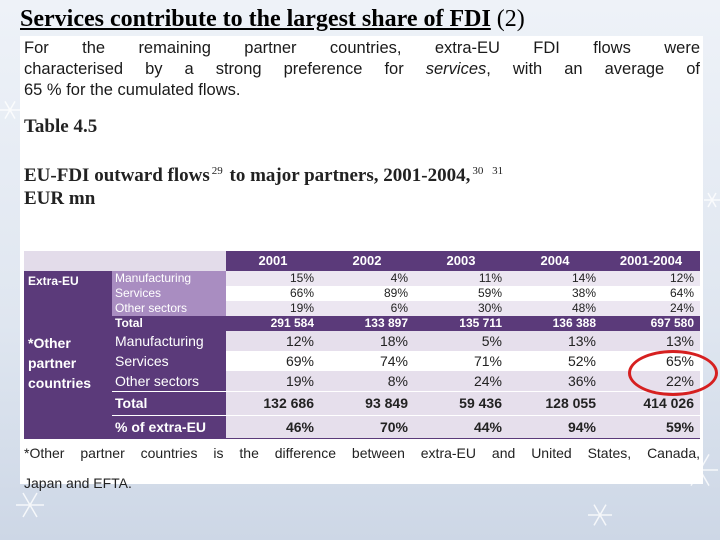 The height and width of the screenshot is (540, 720). Describe the element at coordinates (399, 278) in the screenshot. I see `table-cell: 4%` at that location.